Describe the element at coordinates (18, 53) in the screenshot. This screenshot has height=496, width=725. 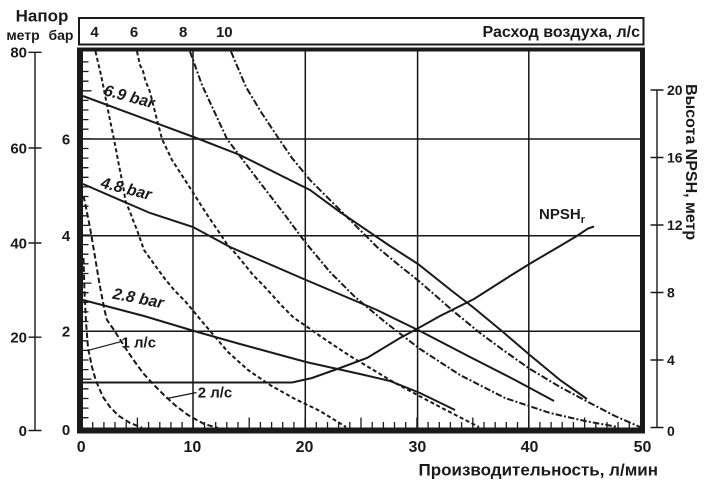
I see `svg-text: 80` at that location.